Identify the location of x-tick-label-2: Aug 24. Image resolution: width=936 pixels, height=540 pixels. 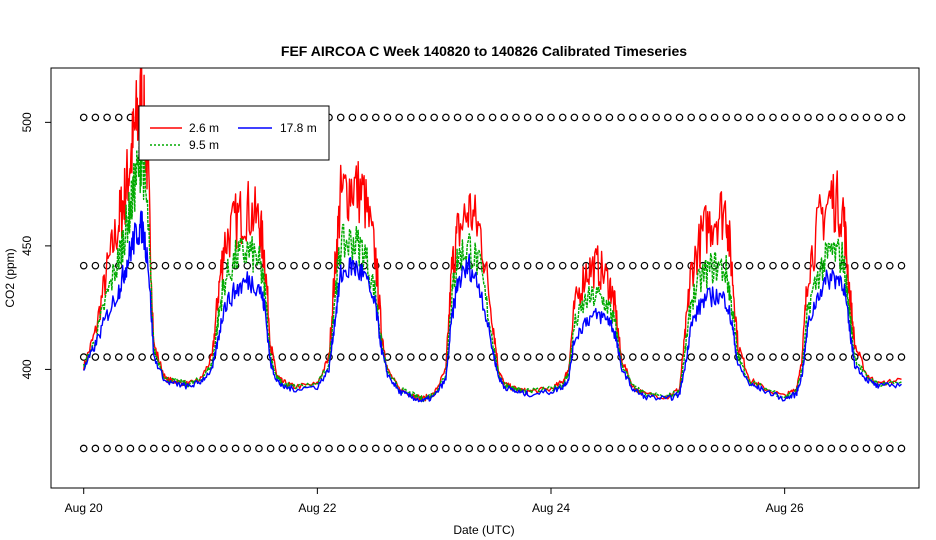
(551, 508).